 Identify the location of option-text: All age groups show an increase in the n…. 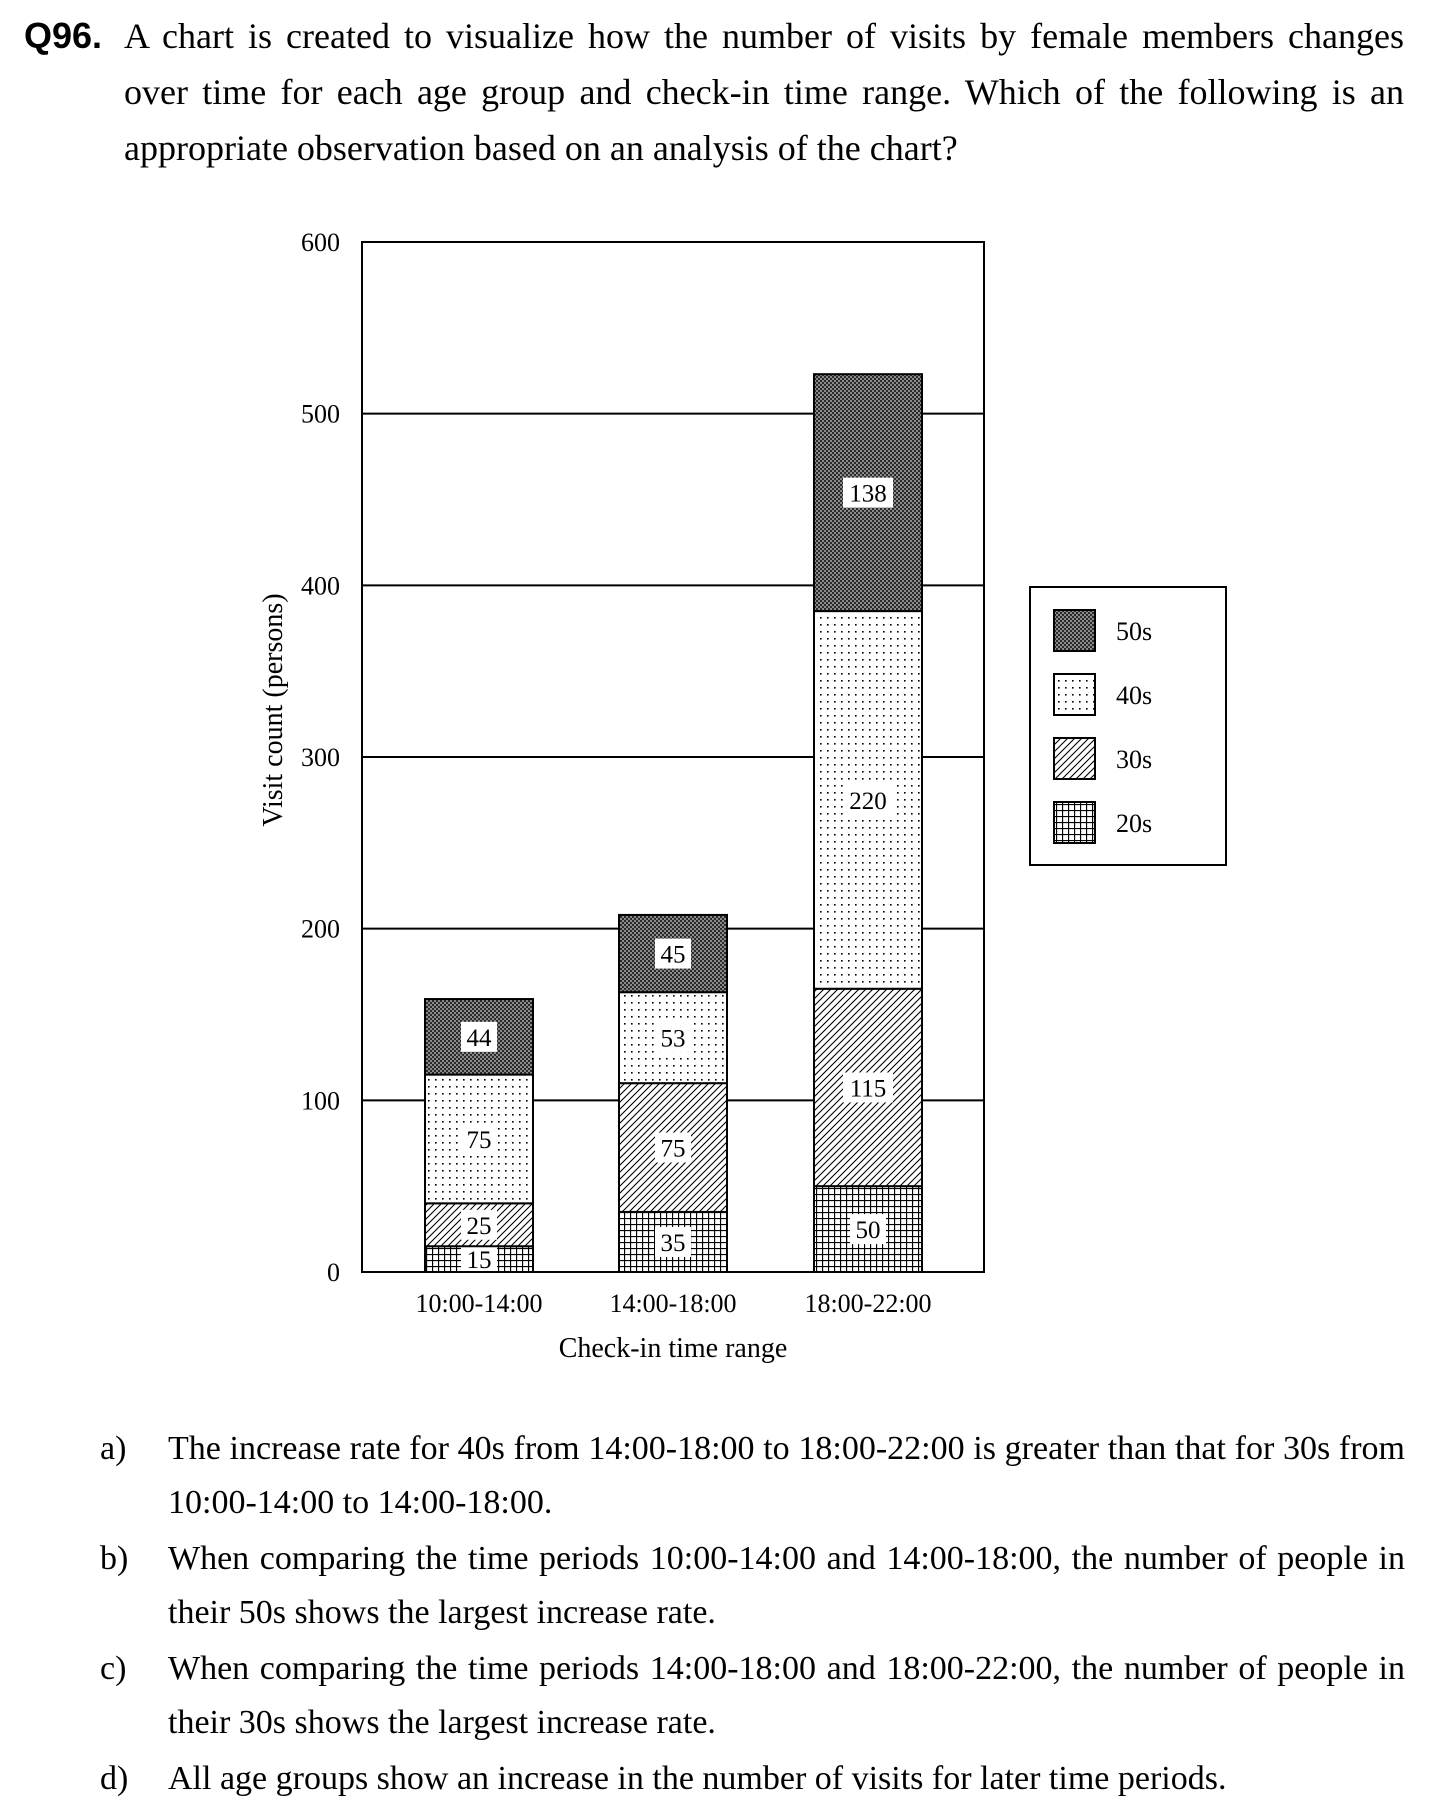
(697, 1778).